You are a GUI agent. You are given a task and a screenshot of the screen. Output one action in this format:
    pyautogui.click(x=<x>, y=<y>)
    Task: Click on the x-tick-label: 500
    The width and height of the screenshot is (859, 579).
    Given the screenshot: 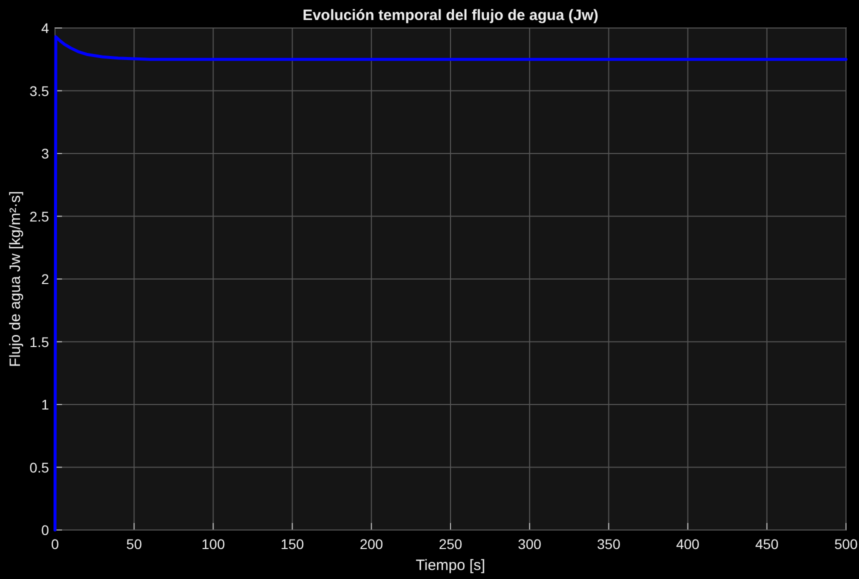 What is the action you would take?
    pyautogui.click(x=846, y=544)
    